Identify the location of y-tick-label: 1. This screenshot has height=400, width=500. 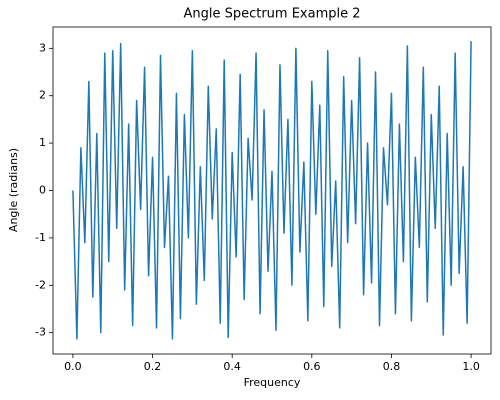
(42, 142).